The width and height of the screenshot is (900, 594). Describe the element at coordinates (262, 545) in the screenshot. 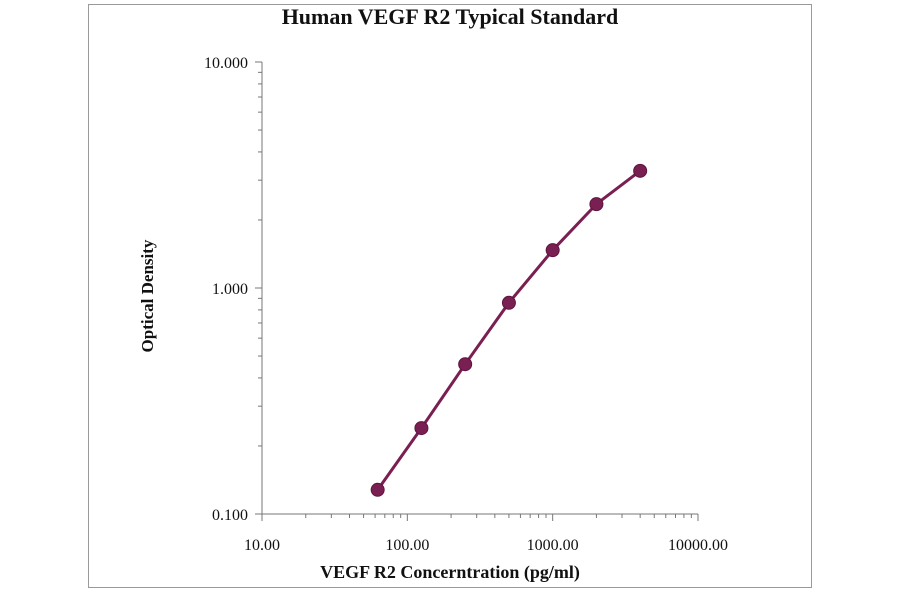

I see `x-tick-label: 10.00` at that location.